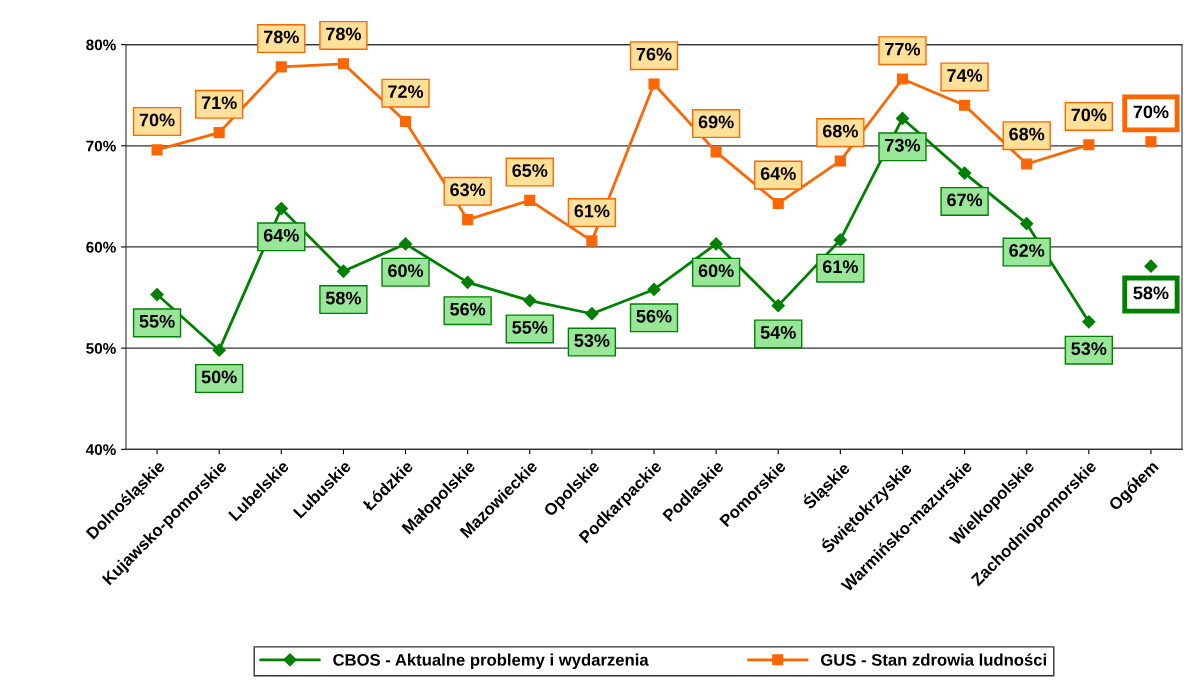 This screenshot has height=686, width=1200. I want to click on data-label: 69%, so click(716, 122).